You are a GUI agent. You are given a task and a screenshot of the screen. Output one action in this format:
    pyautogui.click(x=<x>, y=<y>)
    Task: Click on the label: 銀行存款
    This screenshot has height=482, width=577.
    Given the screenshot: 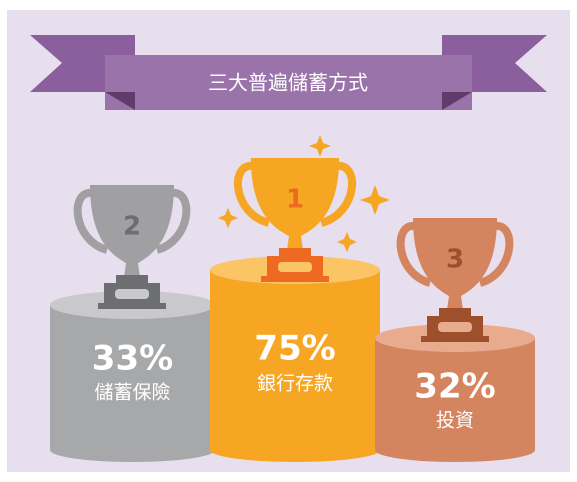 What is the action you would take?
    pyautogui.click(x=295, y=384)
    